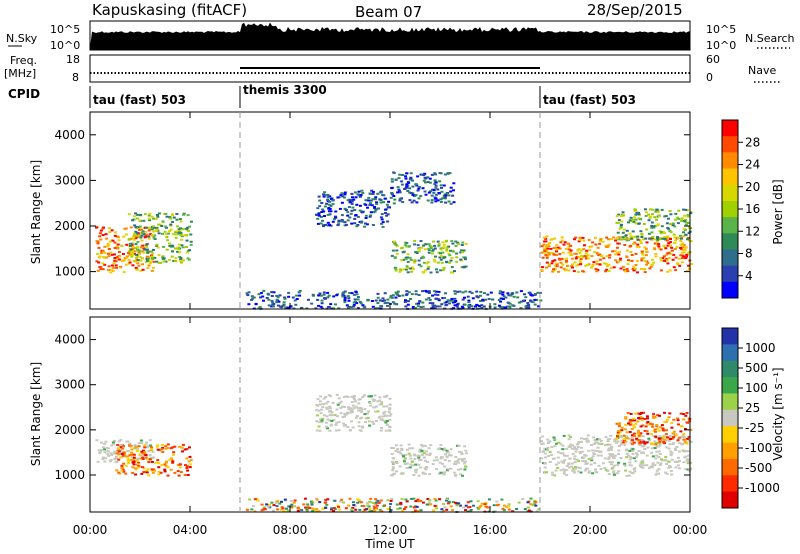 The height and width of the screenshot is (554, 800). What do you see at coordinates (713, 59) in the screenshot?
I see `nave-tick-top: 60` at bounding box center [713, 59].